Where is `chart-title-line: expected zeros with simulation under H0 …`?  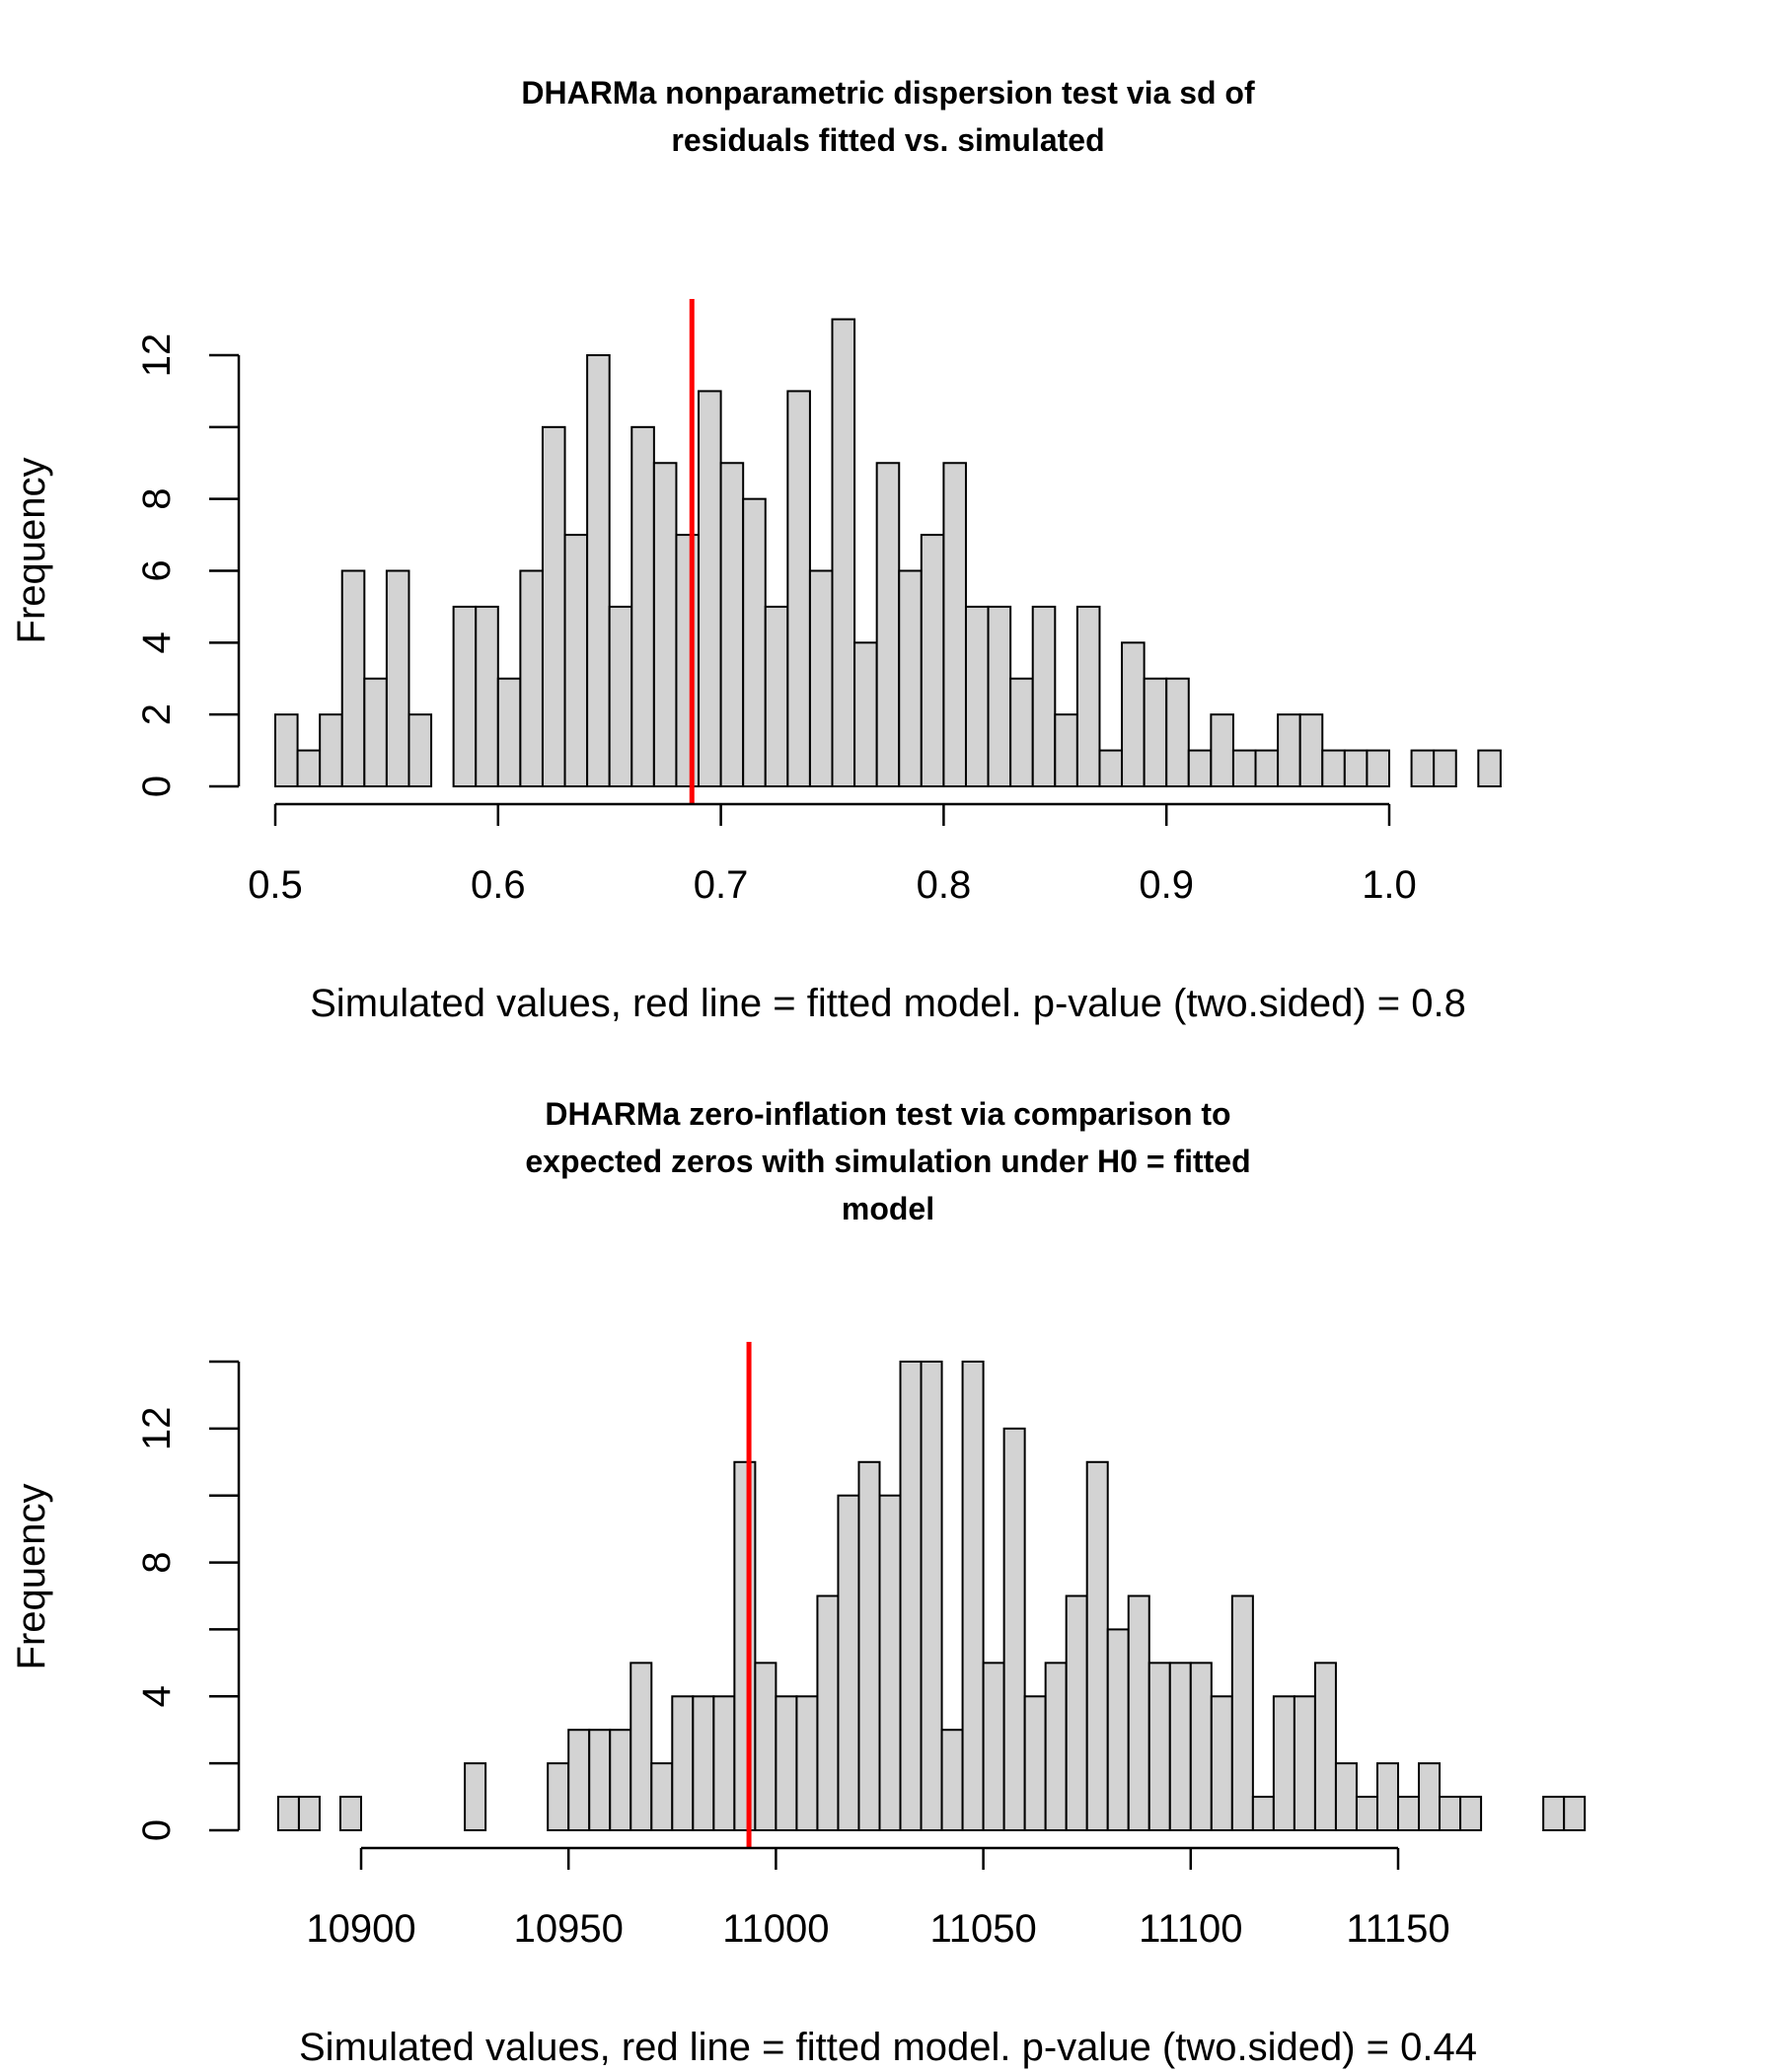 chart-title-line: expected zeros with simulation under H0 … is located at coordinates (888, 1162).